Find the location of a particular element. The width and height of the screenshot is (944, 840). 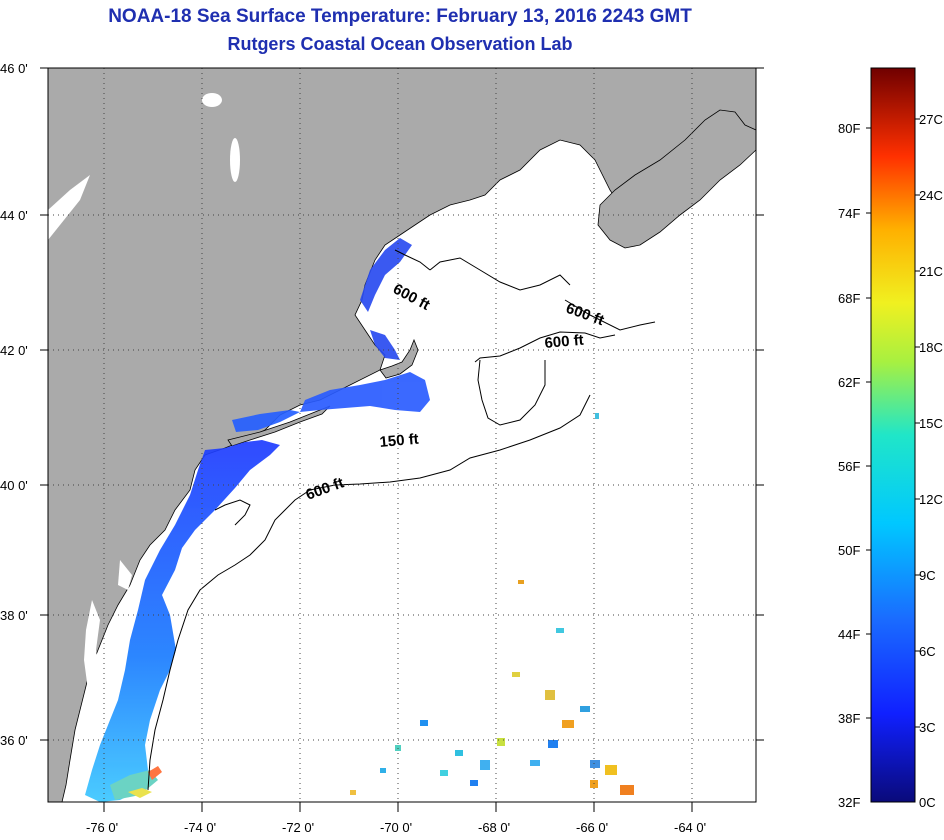

colorbar-c-label: 0C is located at coordinates (927, 802).